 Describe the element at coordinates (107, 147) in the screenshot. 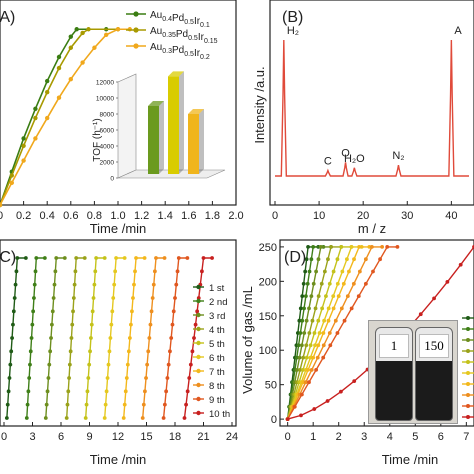

I see `inset-y-tick-label: 4000` at that location.